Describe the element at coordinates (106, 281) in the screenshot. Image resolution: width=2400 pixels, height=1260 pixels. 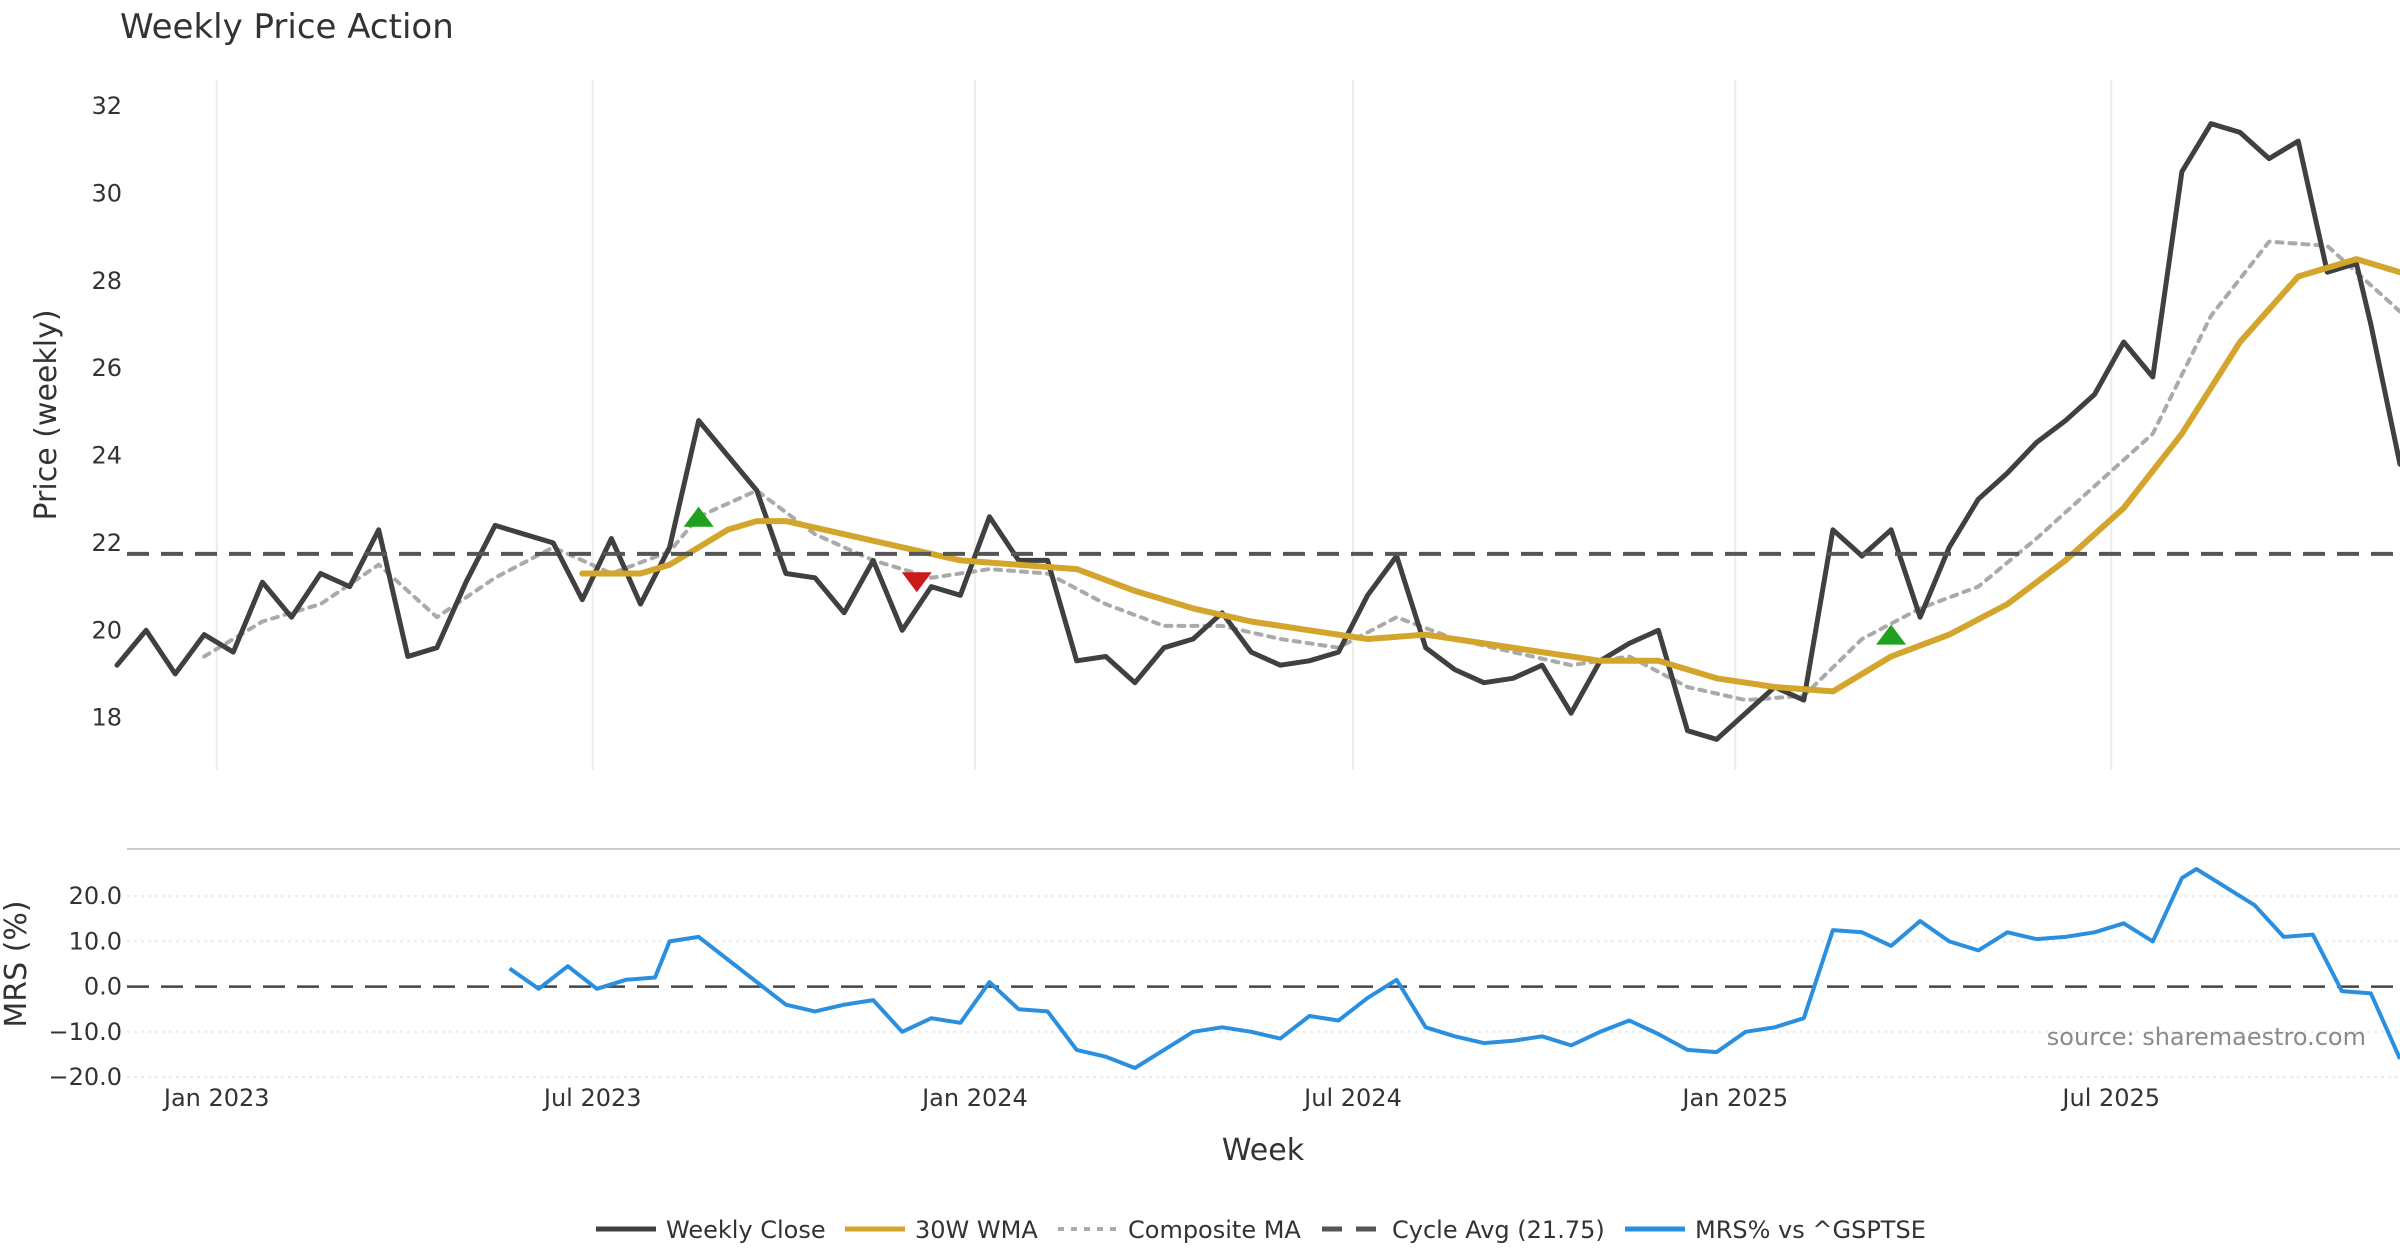
I see `price-y-tick: 28` at that location.